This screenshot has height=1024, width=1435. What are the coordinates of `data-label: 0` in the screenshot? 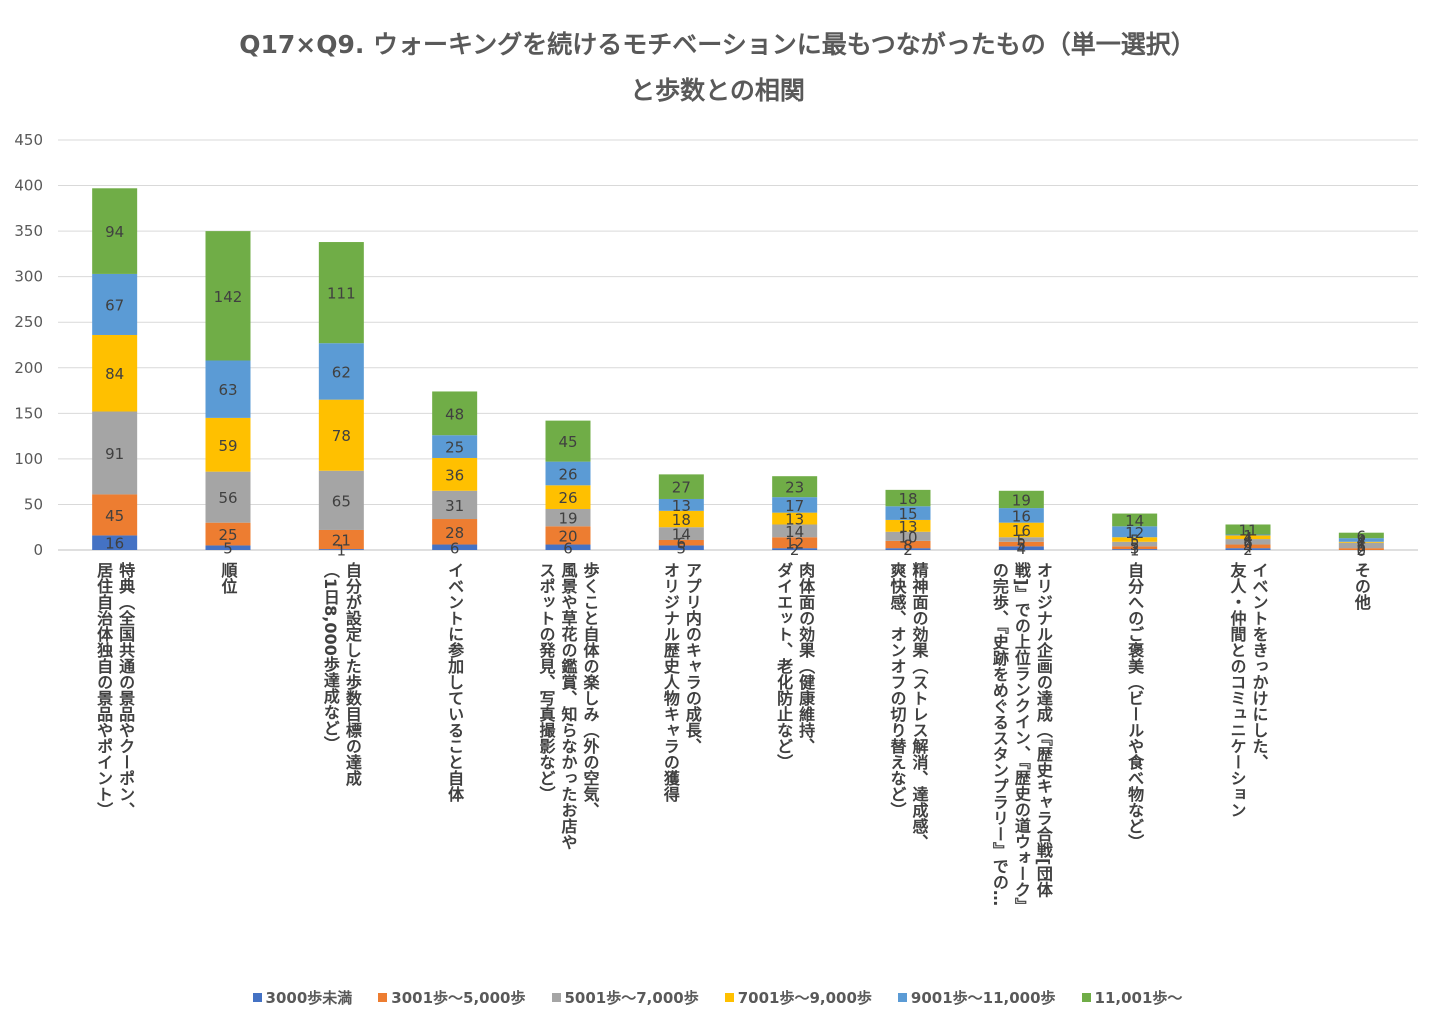 It's located at (1362, 551).